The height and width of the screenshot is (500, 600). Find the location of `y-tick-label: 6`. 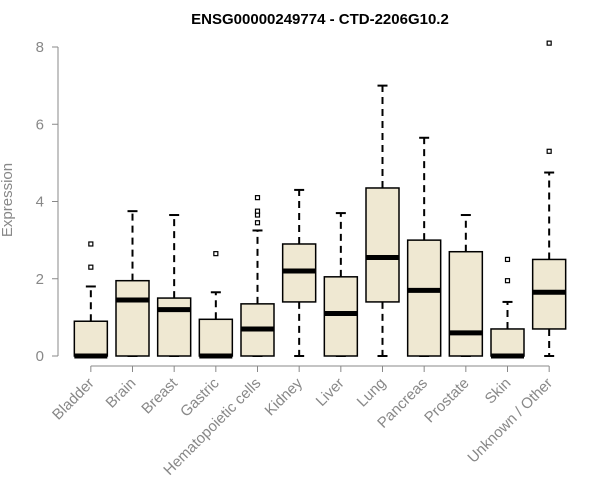

y-tick-label: 6 is located at coordinates (40, 124).